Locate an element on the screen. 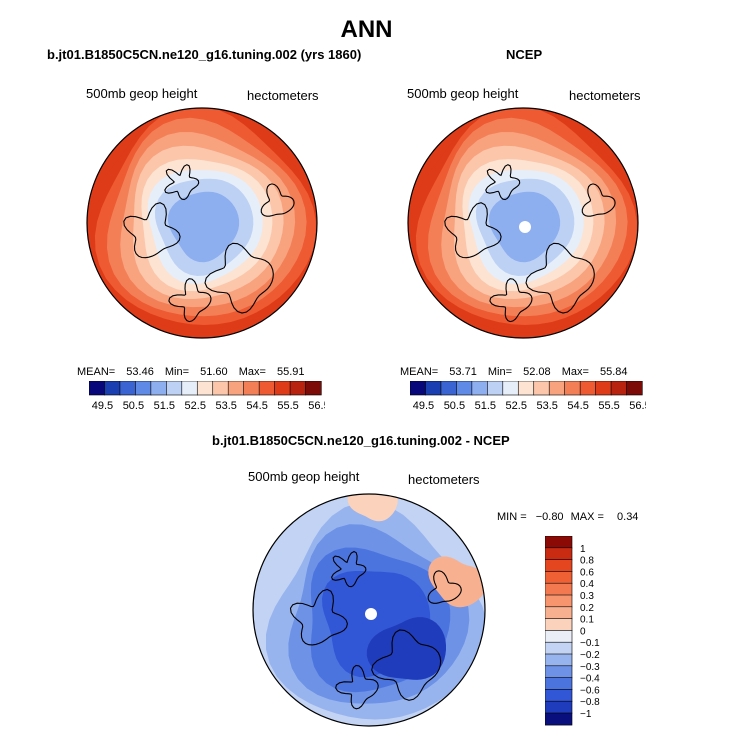 Image resolution: width=733 pixels, height=738 pixels. panel-3-colorbar-tick-label: 0.1 is located at coordinates (587, 620).